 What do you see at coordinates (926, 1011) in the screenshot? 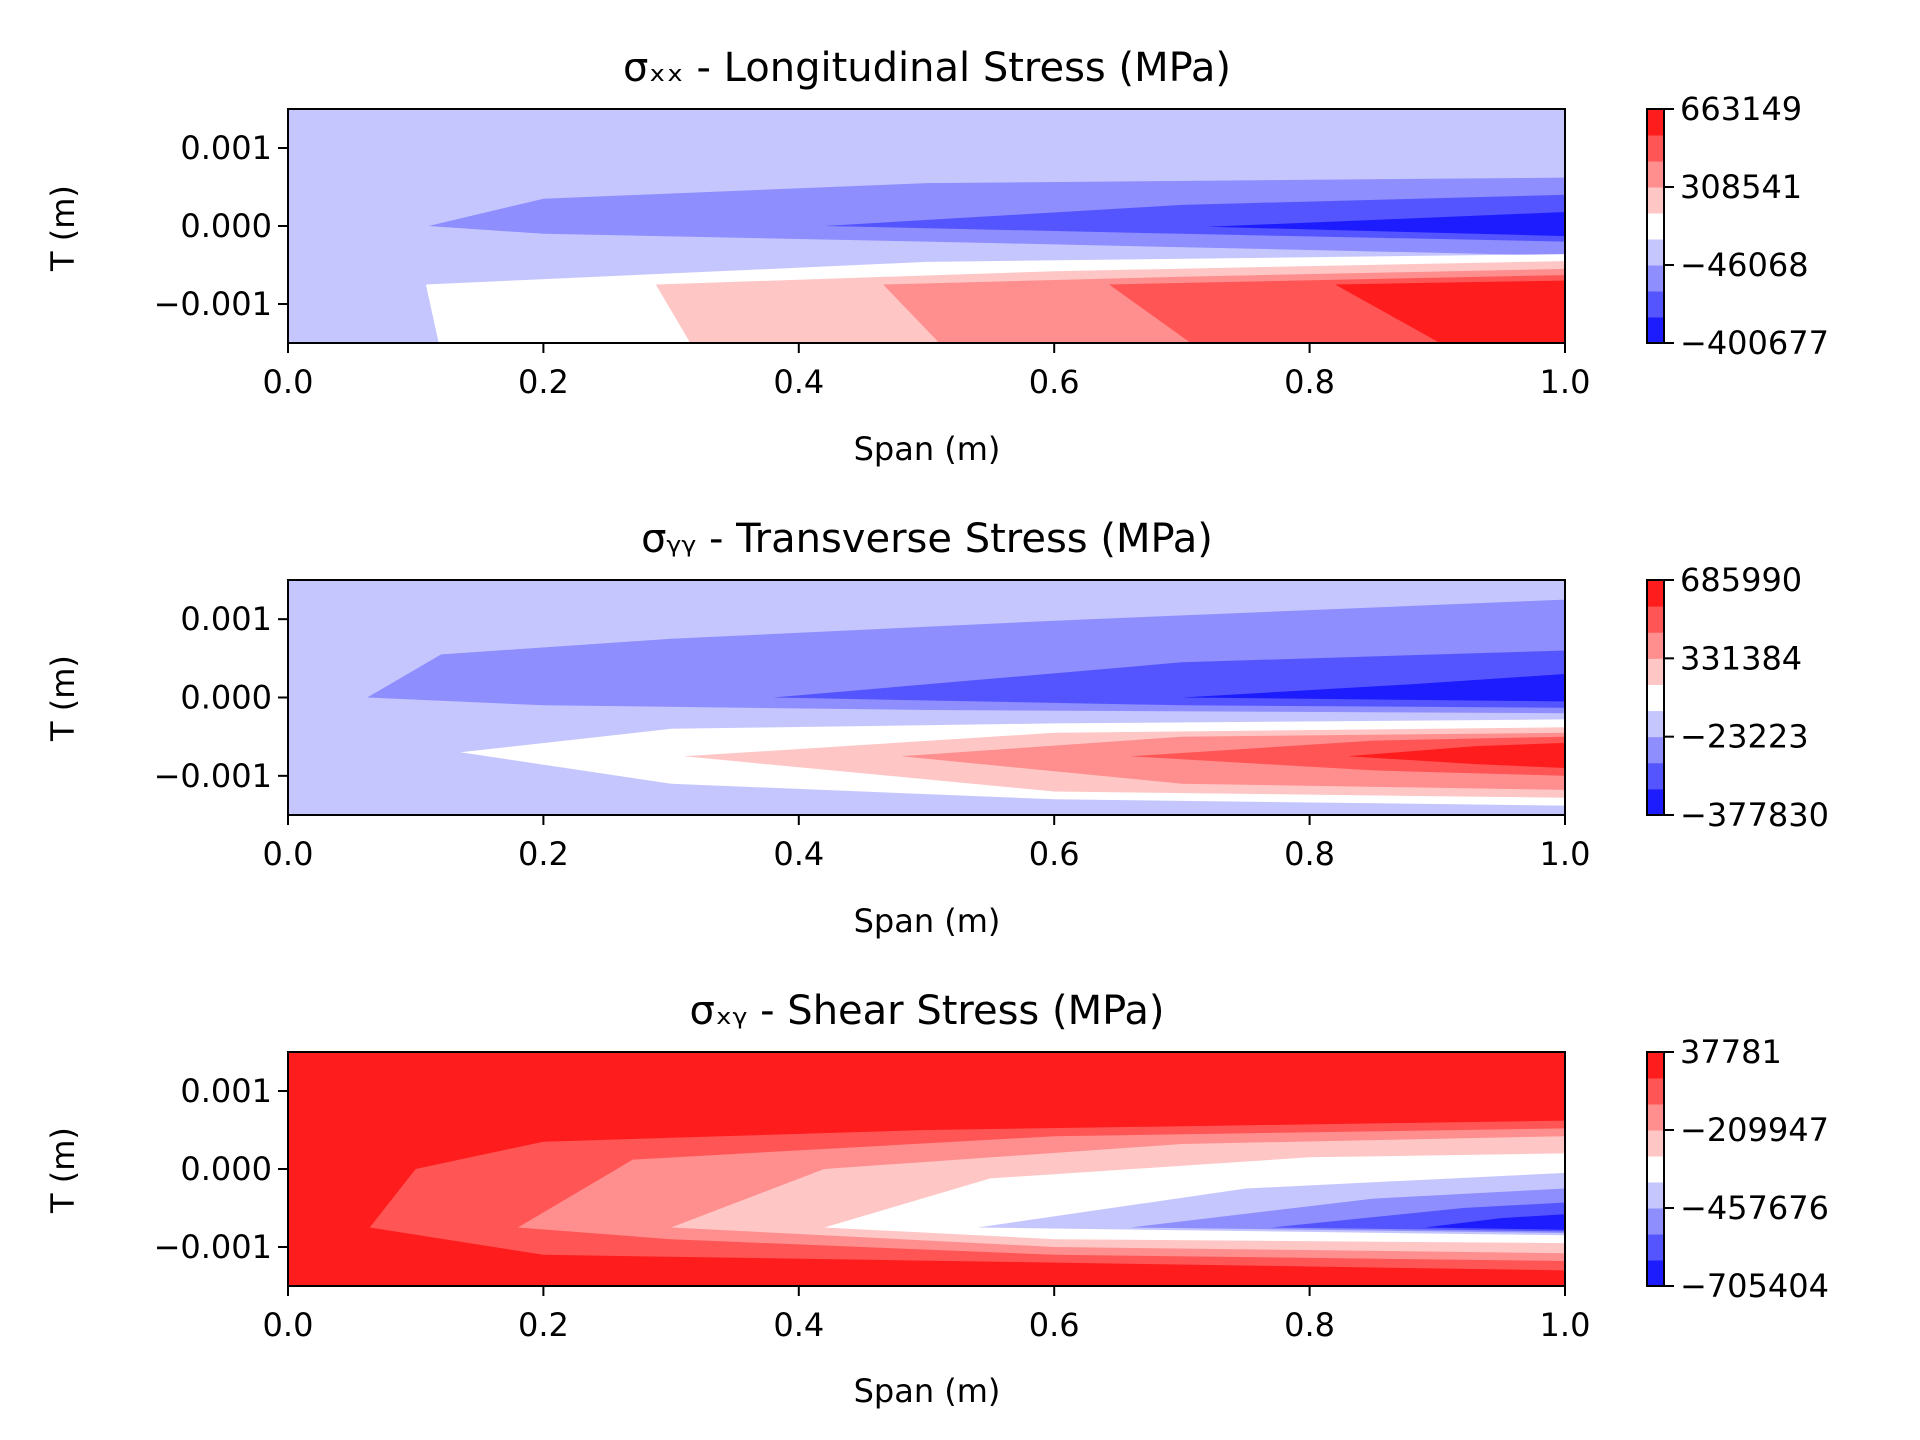
I see `chart-title: σₓᵧ - Shear Stress (MPa)` at bounding box center [926, 1011].